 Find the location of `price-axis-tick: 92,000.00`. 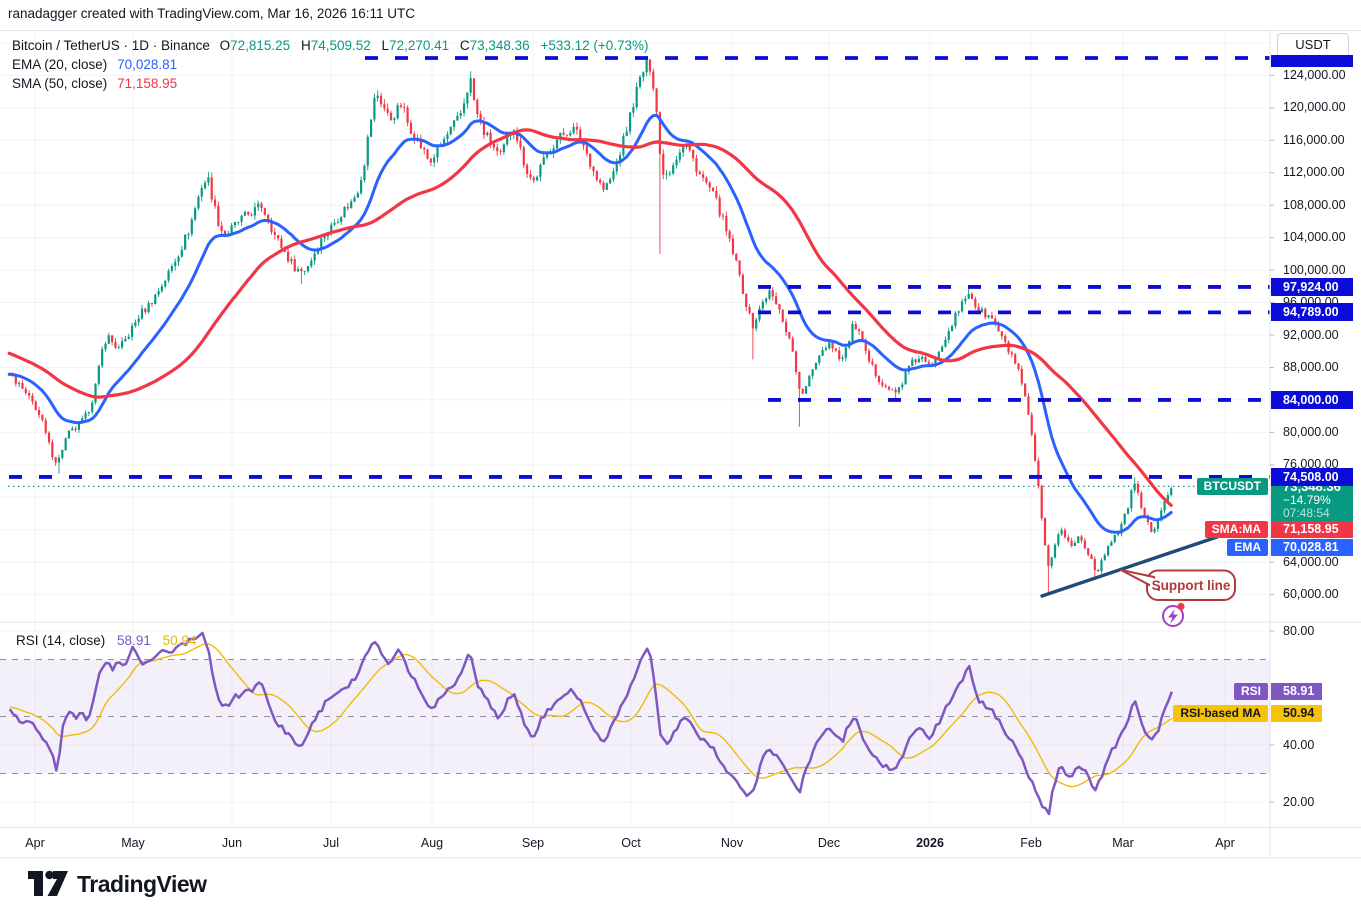

price-axis-tick: 92,000.00 is located at coordinates (1311, 334).